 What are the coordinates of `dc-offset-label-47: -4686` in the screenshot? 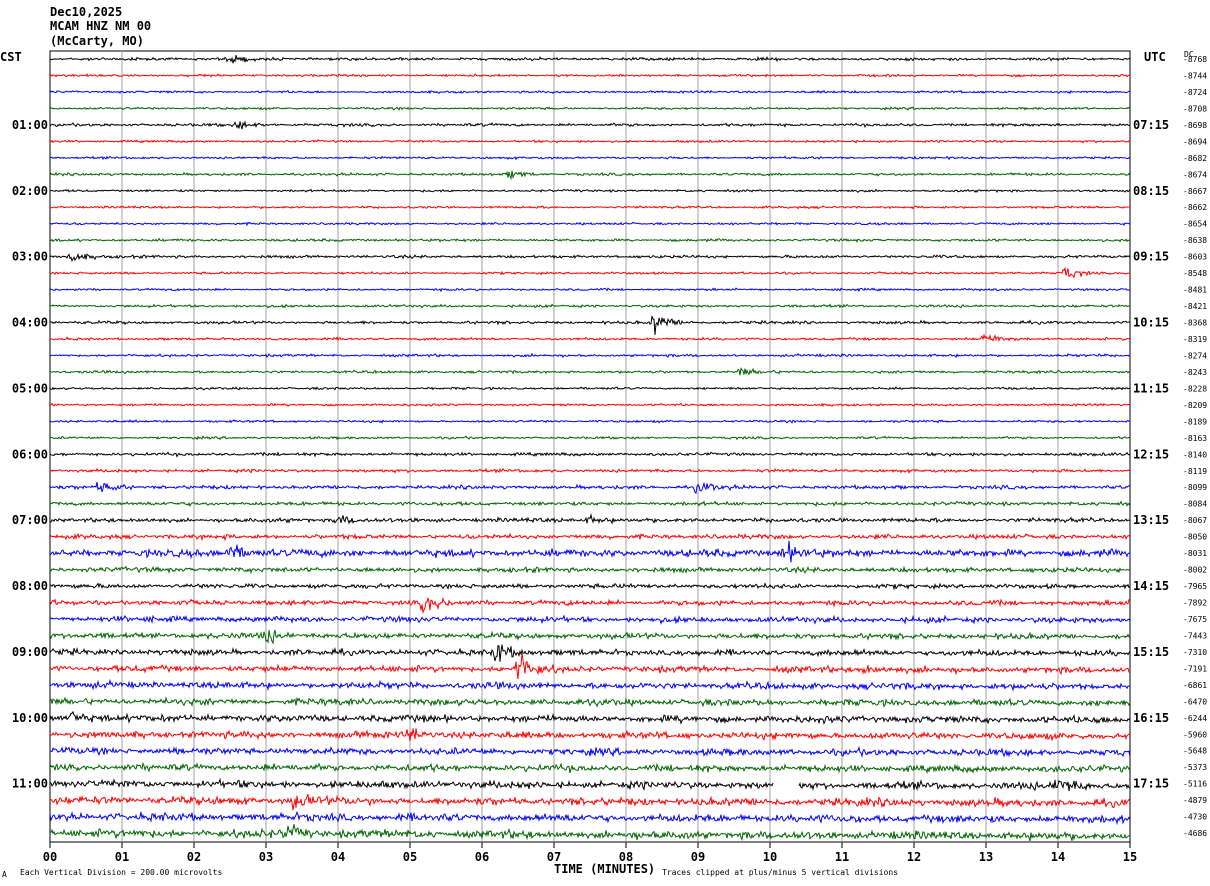 It's located at (1195, 833).